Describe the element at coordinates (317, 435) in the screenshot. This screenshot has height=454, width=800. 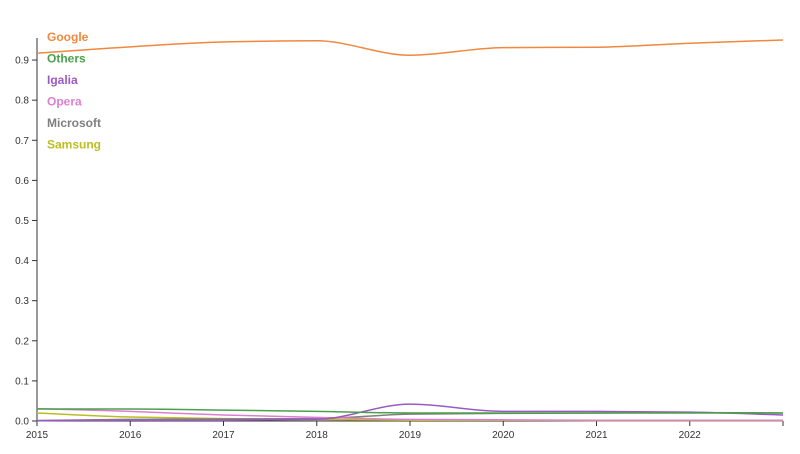
I see `x-tick-label: 2018` at that location.